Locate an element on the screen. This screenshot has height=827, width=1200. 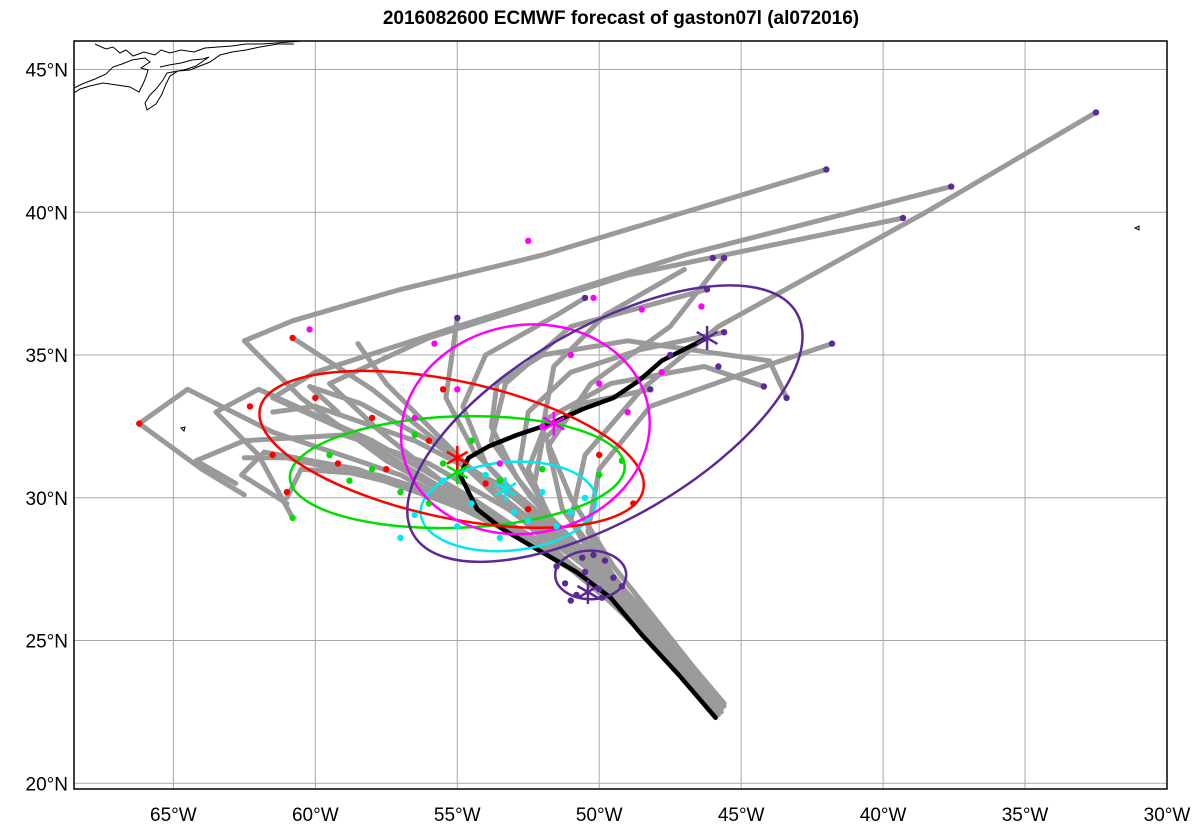
lon-tick-label: 40°W is located at coordinates (883, 815).